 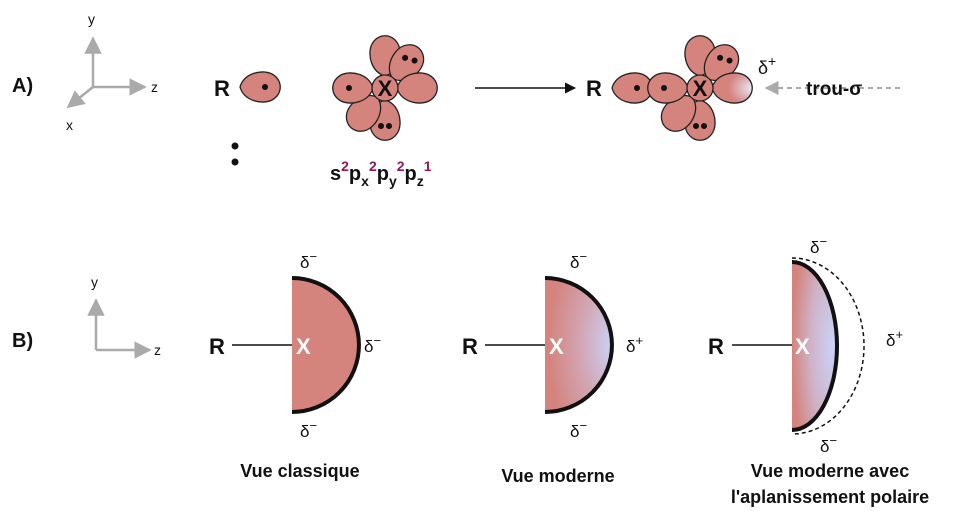 I want to click on caption: Vue classique, so click(x=299, y=471).